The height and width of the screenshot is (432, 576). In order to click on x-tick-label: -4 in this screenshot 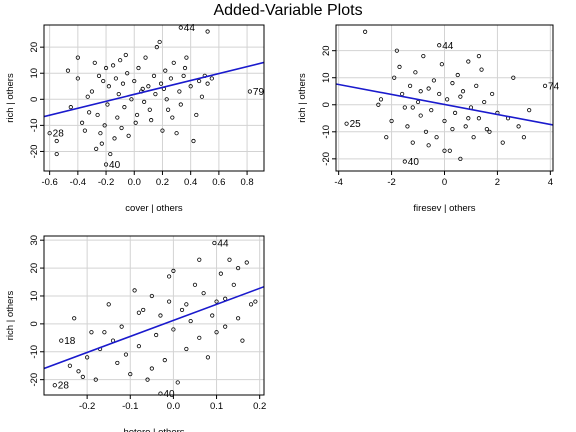, I will do `click(338, 182)`.